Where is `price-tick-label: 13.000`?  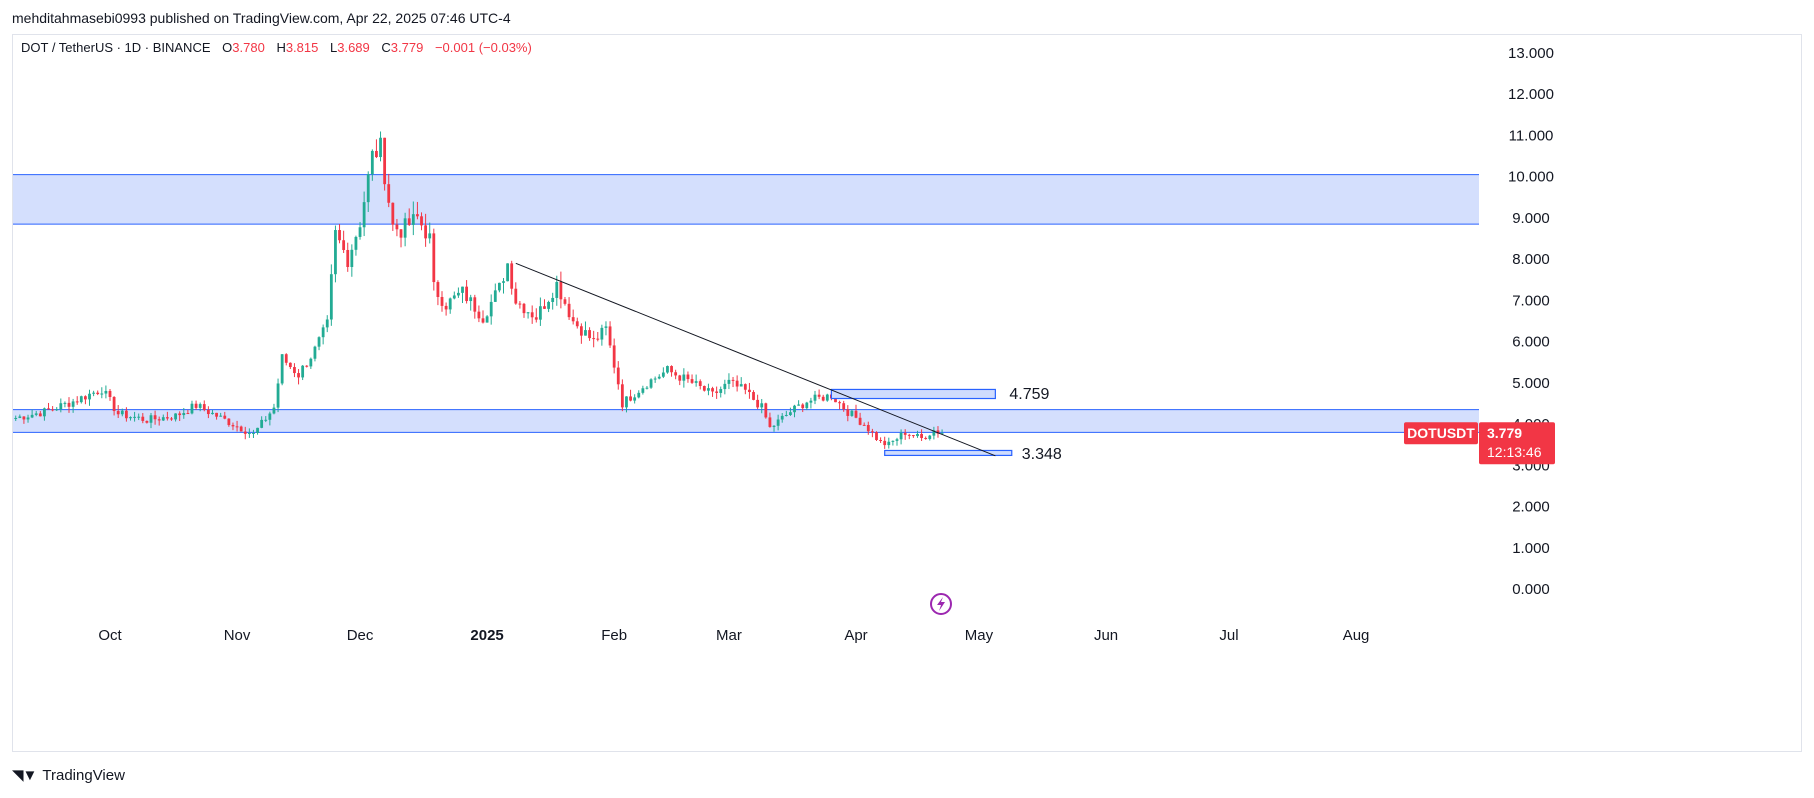
price-tick-label: 13.000 is located at coordinates (1531, 53).